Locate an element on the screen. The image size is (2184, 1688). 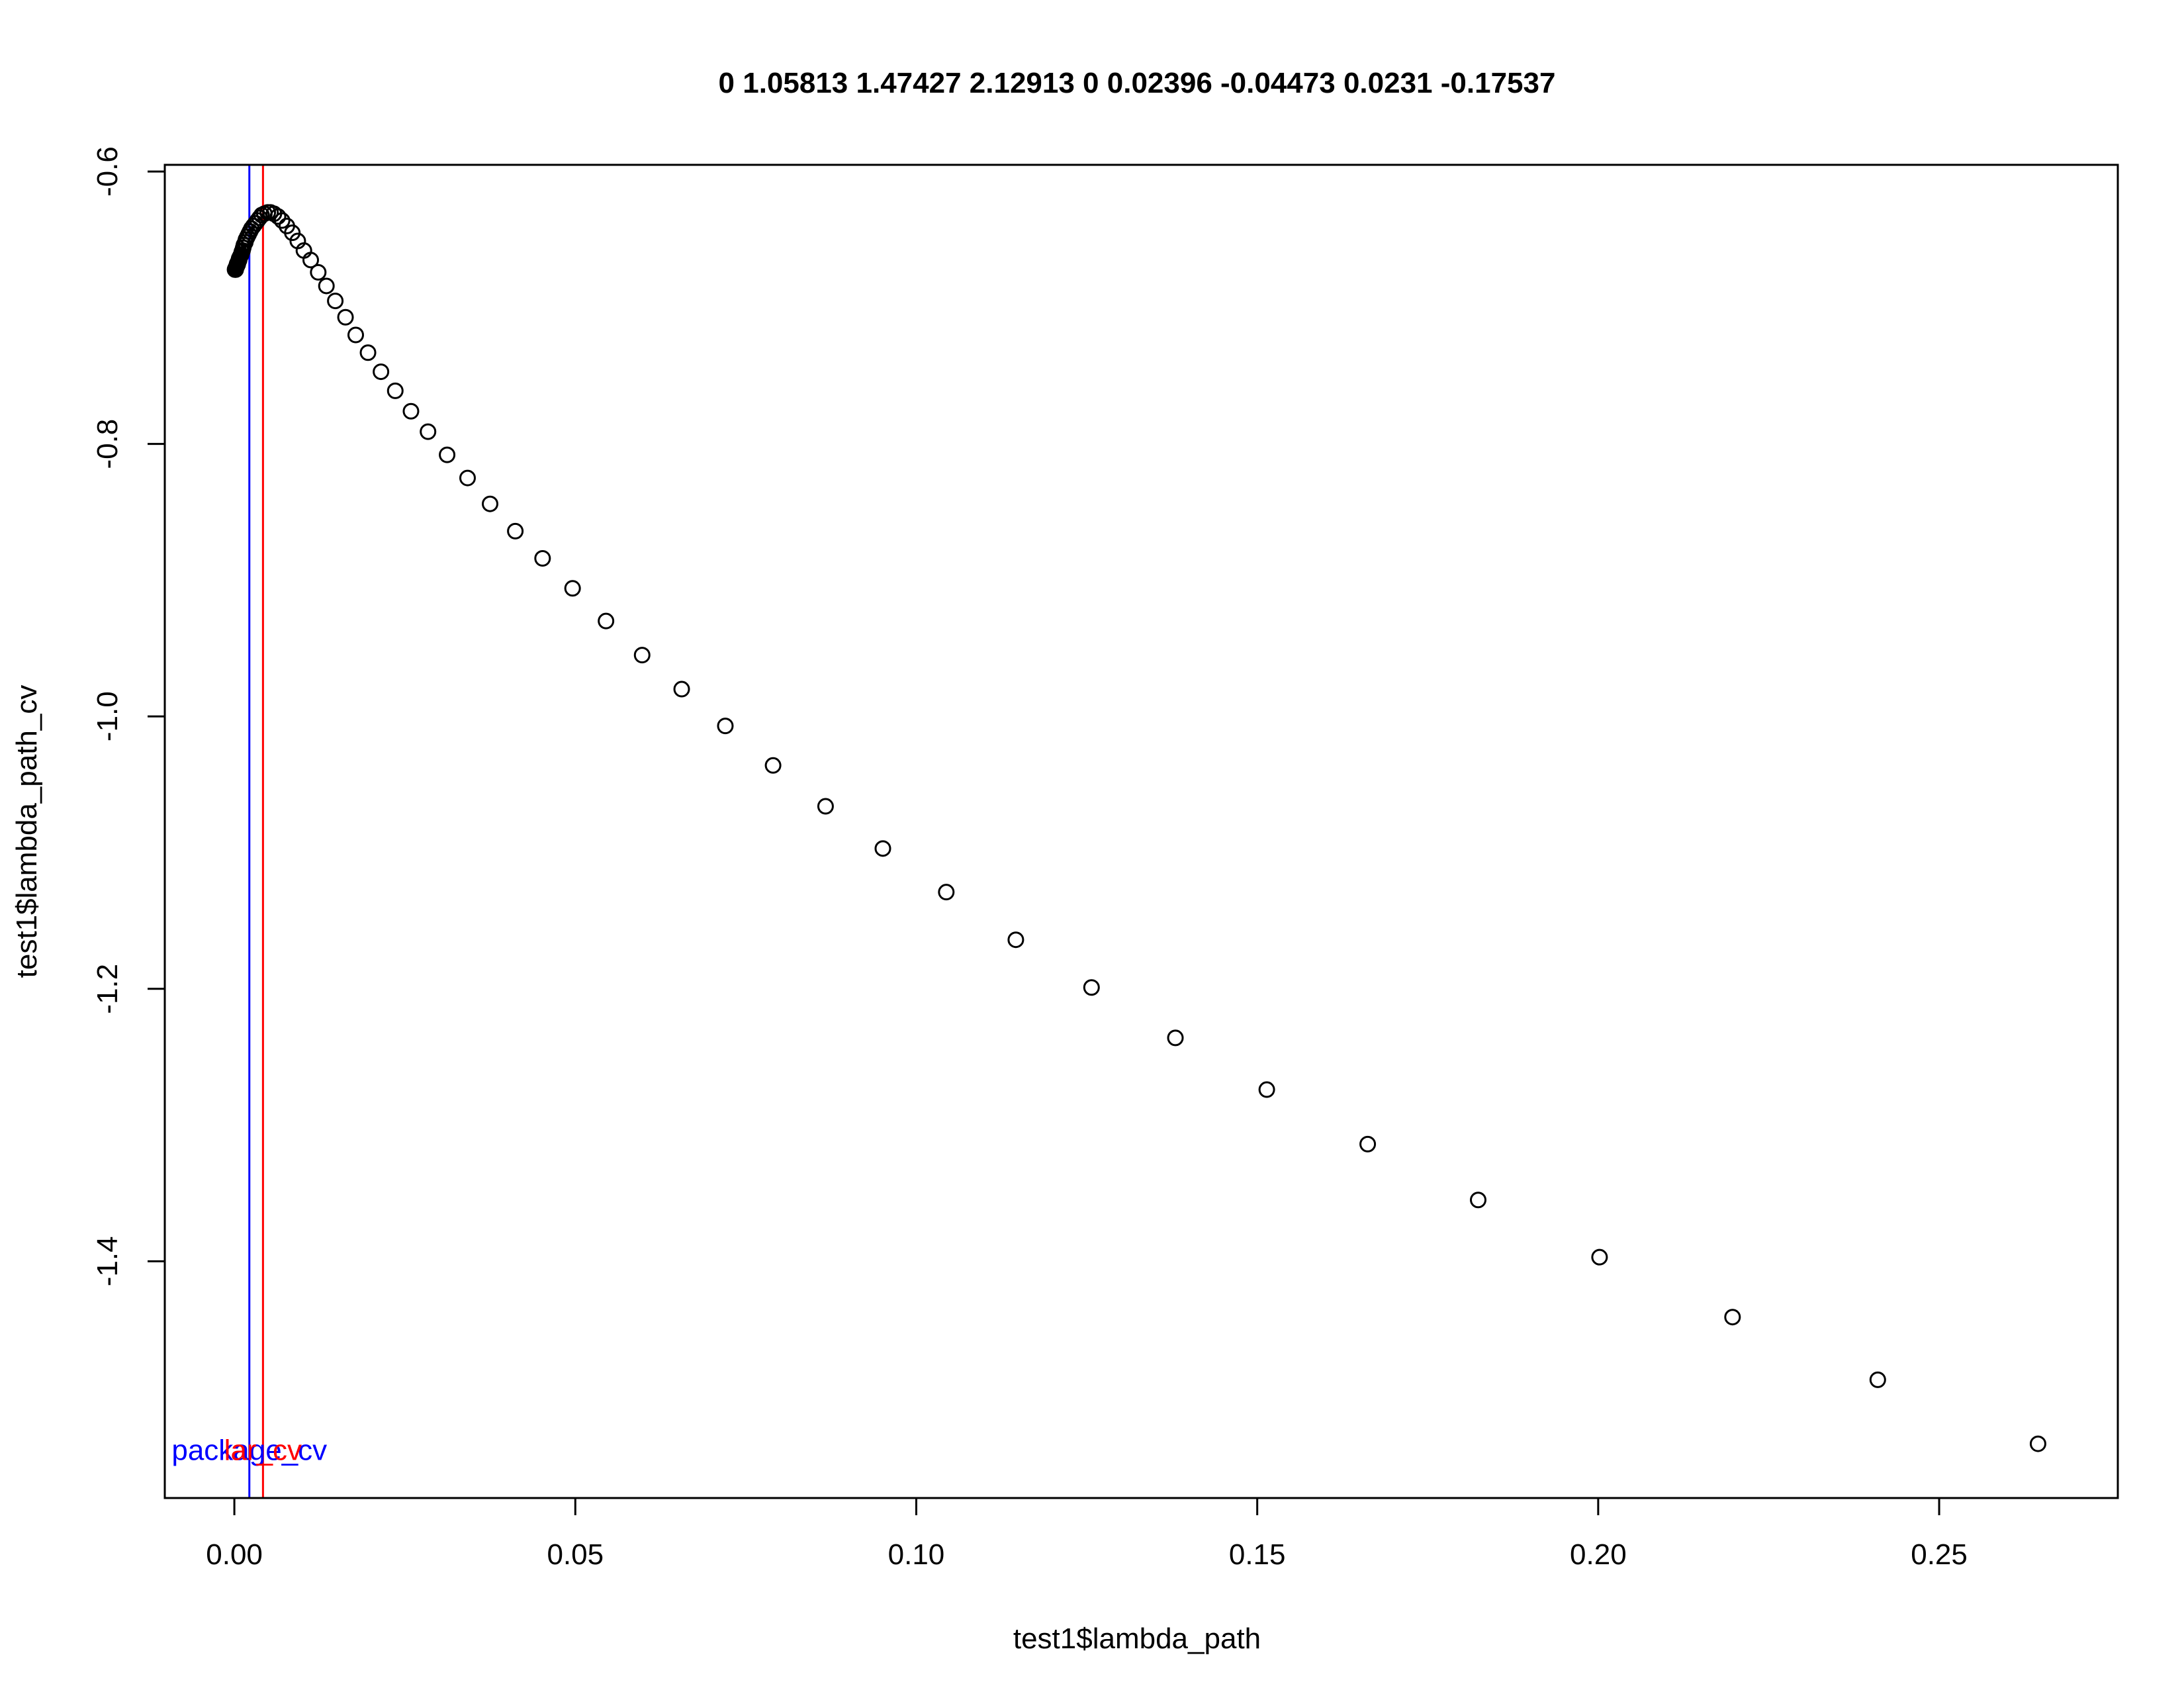
y-tick-label: -1.2 is located at coordinates (108, 989).